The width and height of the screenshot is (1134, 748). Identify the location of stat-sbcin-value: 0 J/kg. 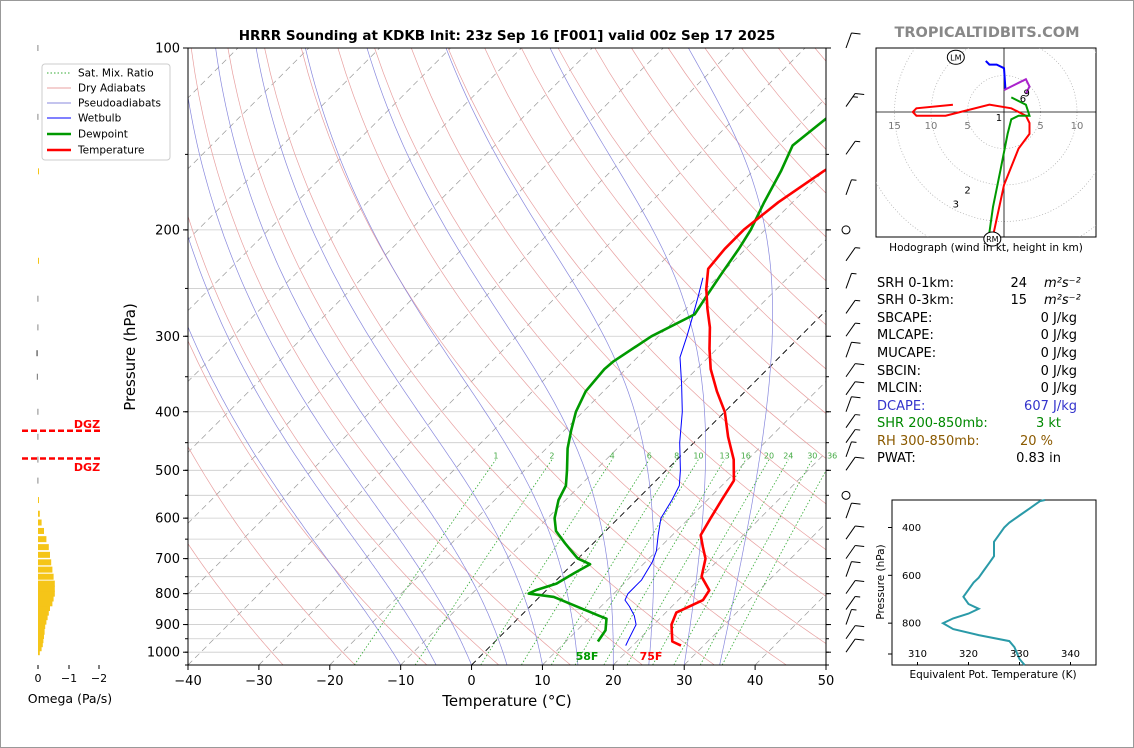
(1059, 371).